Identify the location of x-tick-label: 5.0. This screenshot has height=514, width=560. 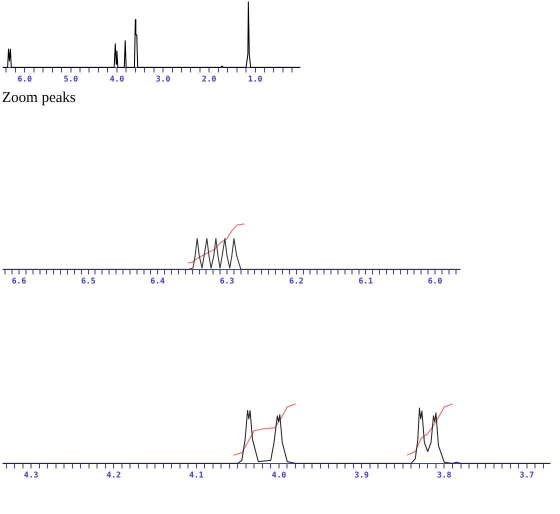
(71, 79).